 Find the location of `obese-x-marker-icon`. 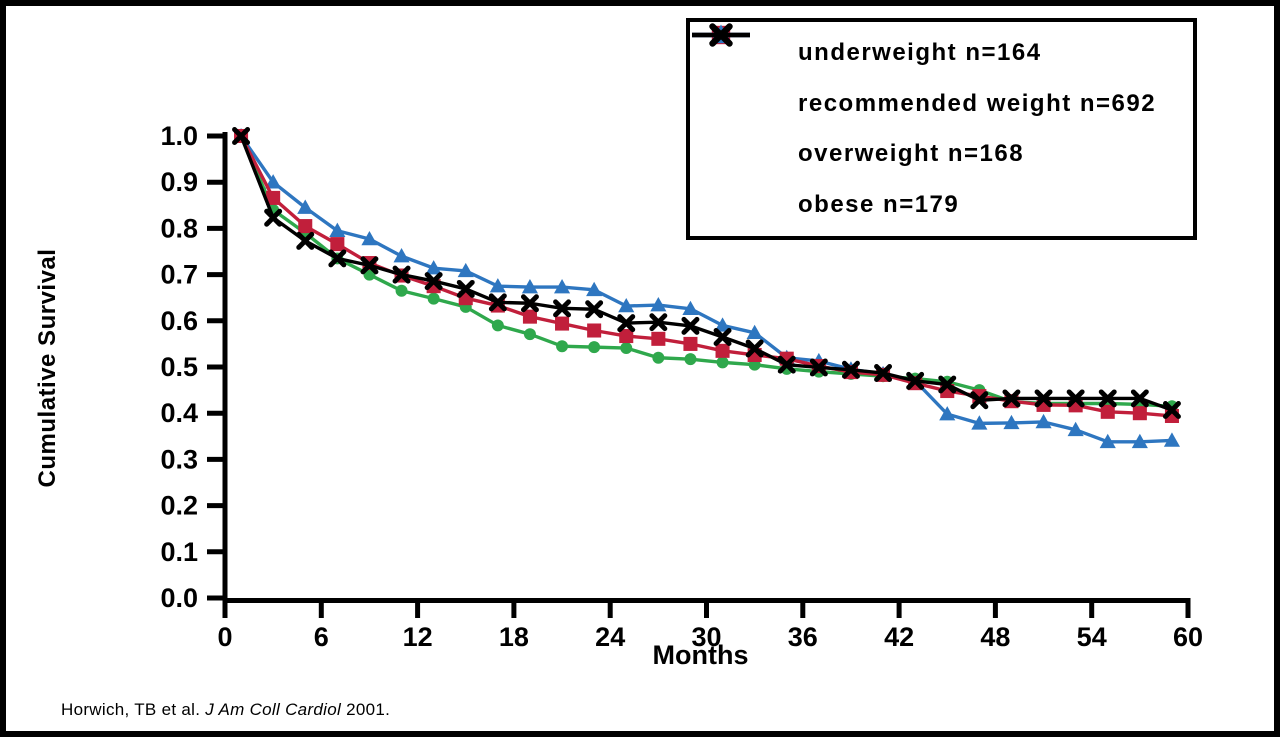

obese-x-marker-icon is located at coordinates (739, 120).